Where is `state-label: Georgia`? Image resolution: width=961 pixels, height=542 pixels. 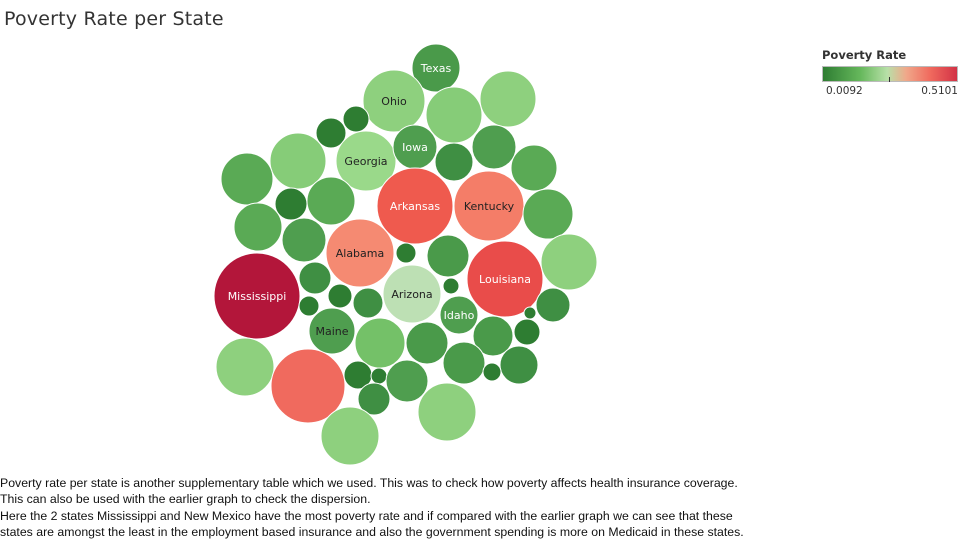 state-label: Georgia is located at coordinates (365, 161).